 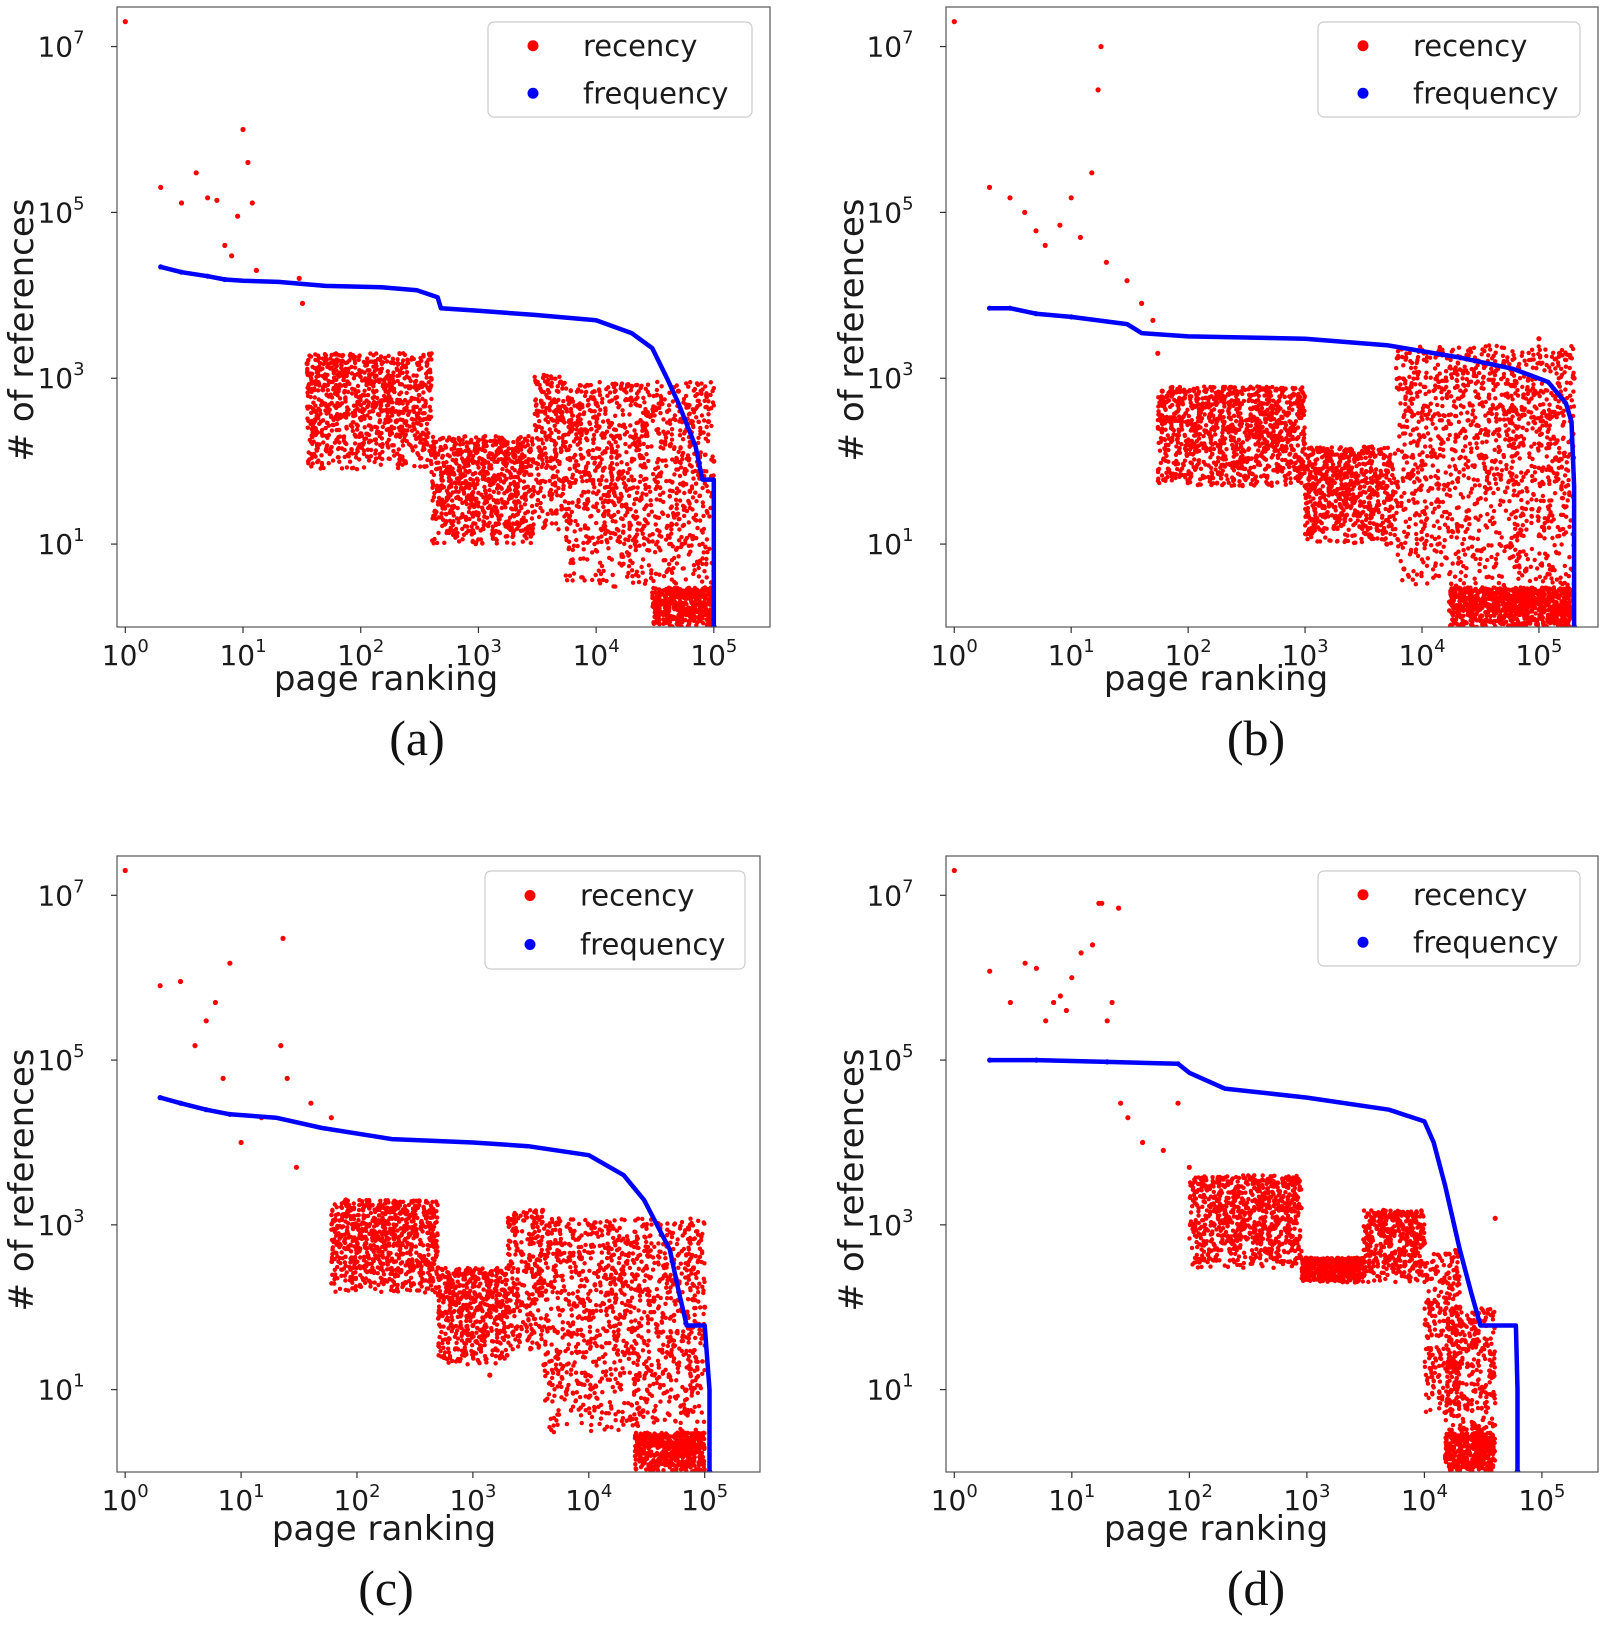 I want to click on legend-marker-recency, so click(x=533, y=46).